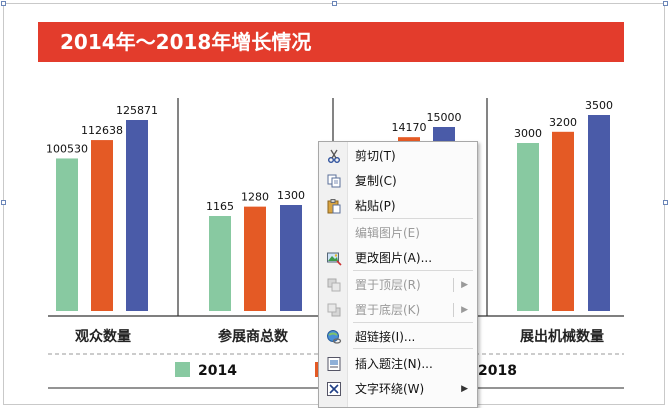  What do you see at coordinates (334, 310) in the screenshot?
I see `send-to-back-icon` at bounding box center [334, 310].